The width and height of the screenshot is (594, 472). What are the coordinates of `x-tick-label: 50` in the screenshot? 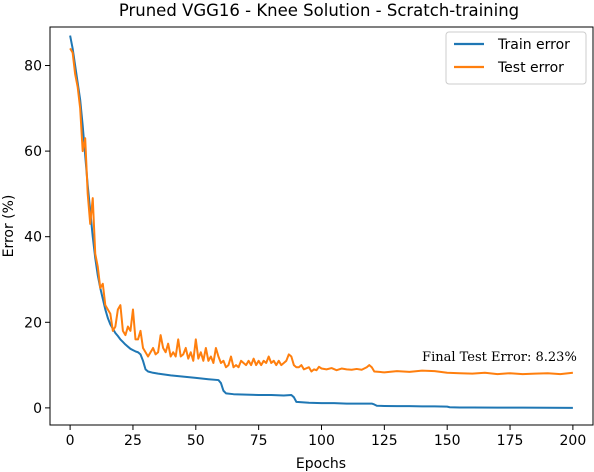 It's located at (196, 441).